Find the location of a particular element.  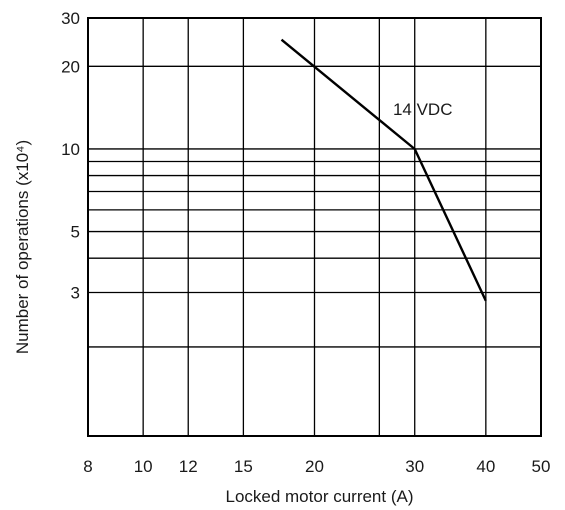

x-tick-label: 50 is located at coordinates (541, 466).